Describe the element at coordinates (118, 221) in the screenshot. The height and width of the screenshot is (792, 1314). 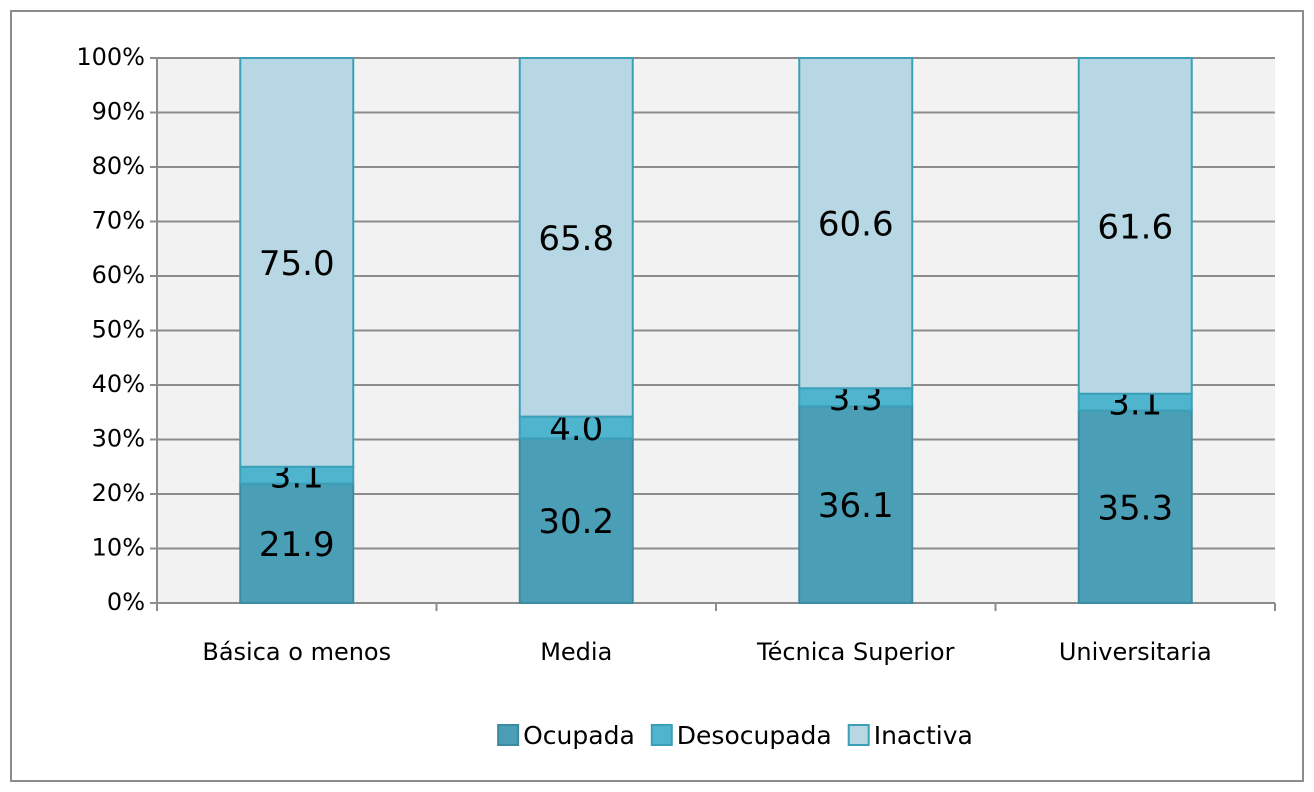
I see `y-tick-label: 70%` at that location.